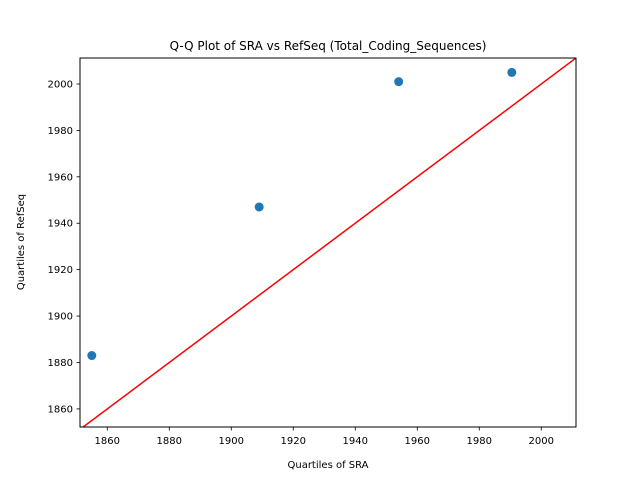 The image size is (640, 480). Describe the element at coordinates (107, 441) in the screenshot. I see `x-tick-label: 1860` at that location.